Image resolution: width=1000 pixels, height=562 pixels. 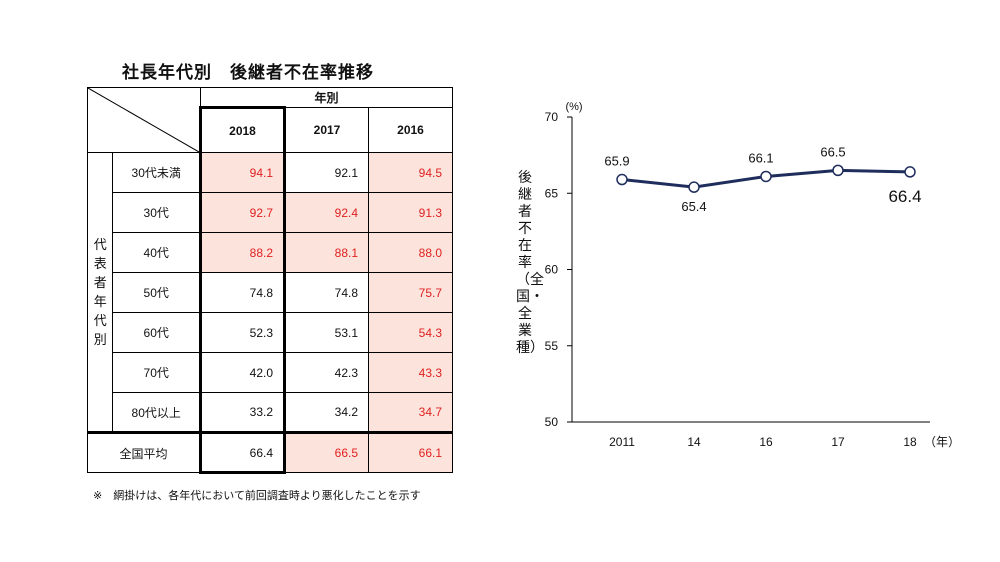 I want to click on value-cell: 92.7, so click(x=242, y=212).